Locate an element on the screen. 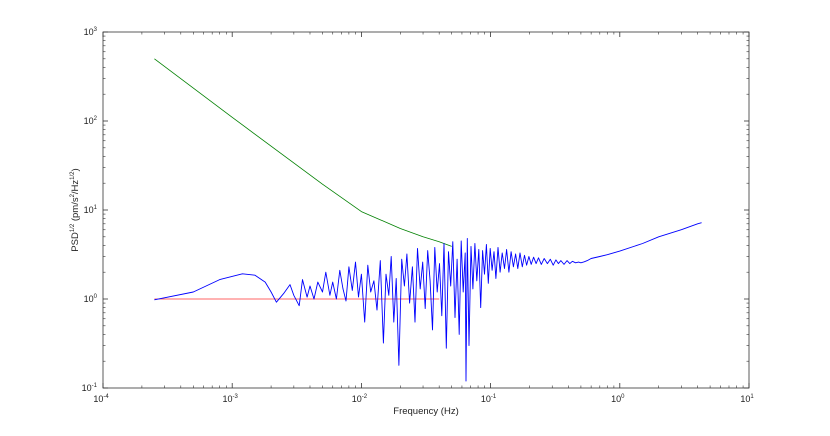 This screenshot has width=830, height=436. y-axis-title-part: (pm/s is located at coordinates (75, 210).